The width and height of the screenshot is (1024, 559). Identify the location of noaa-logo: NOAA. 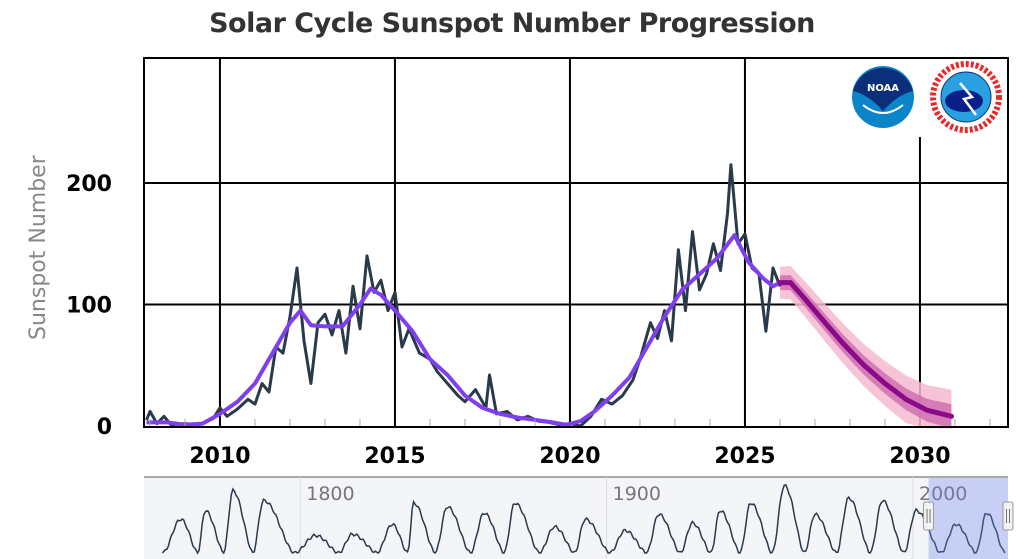
(883, 97).